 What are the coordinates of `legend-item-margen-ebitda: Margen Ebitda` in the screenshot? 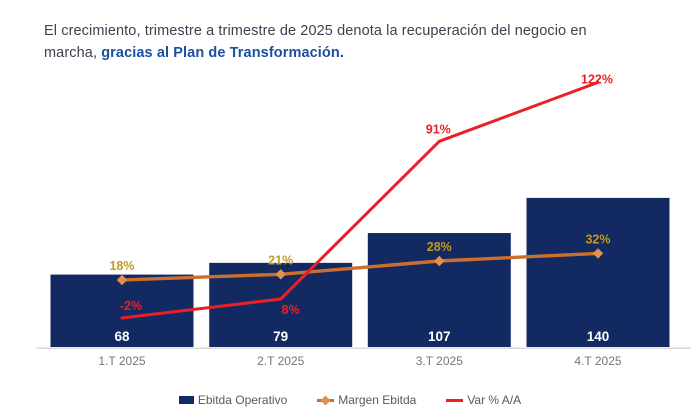 It's located at (366, 400).